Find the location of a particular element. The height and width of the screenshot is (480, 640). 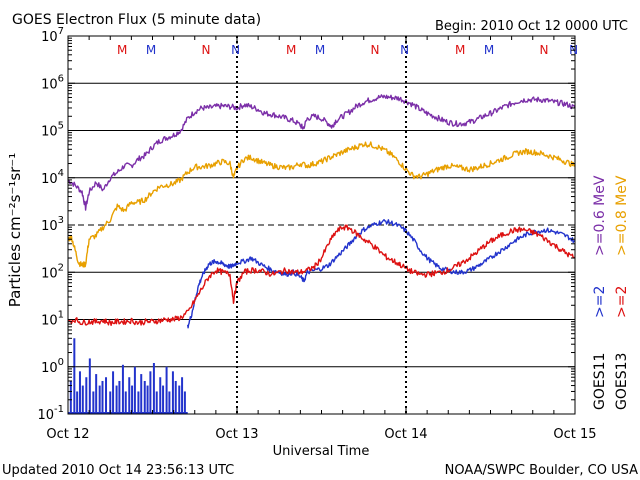

series-line is located at coordinates (381, 274).